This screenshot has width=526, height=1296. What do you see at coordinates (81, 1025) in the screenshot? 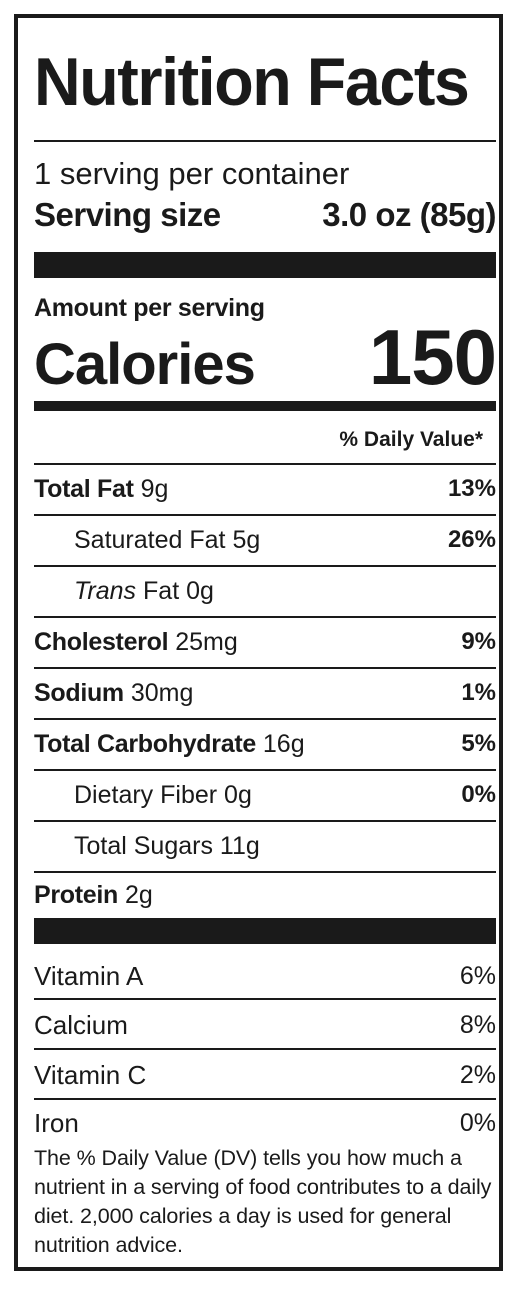
I see `vitamin-name: Calcium` at bounding box center [81, 1025].